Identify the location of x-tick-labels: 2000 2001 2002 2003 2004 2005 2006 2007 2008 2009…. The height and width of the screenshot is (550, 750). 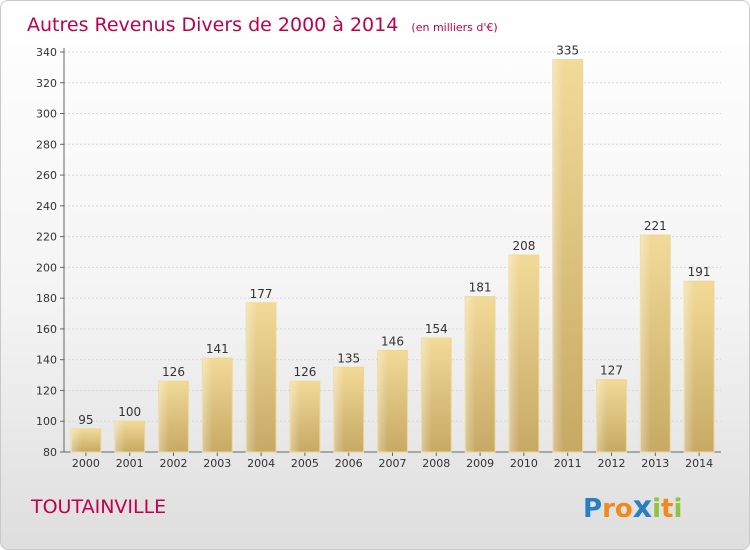
(392, 463).